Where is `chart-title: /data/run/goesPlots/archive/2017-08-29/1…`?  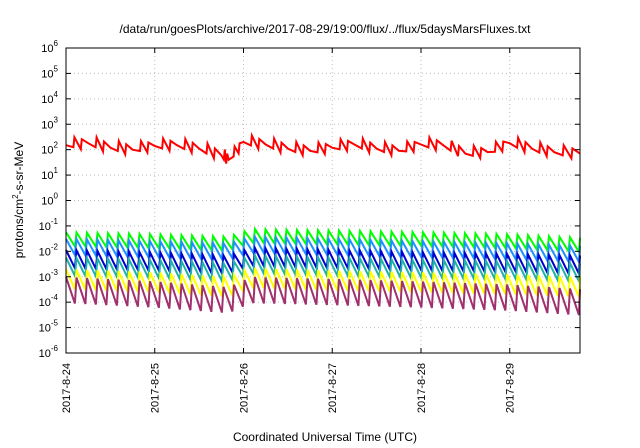
chart-title: /data/run/goesPlots/archive/2017-08-29/1… is located at coordinates (326, 29).